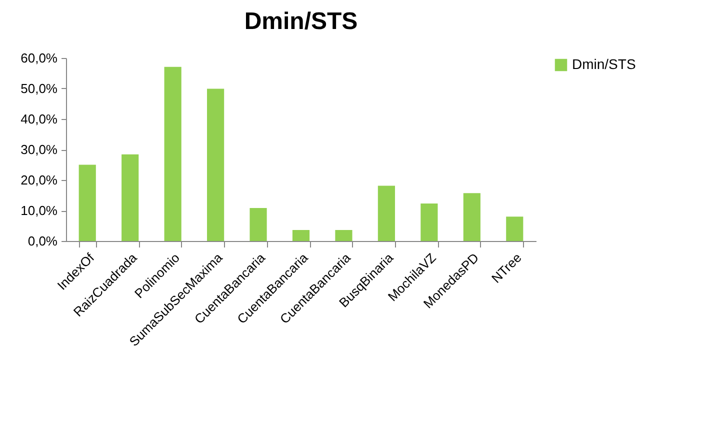  What do you see at coordinates (604, 64) in the screenshot?
I see `legend-label: Dmin/STS` at bounding box center [604, 64].